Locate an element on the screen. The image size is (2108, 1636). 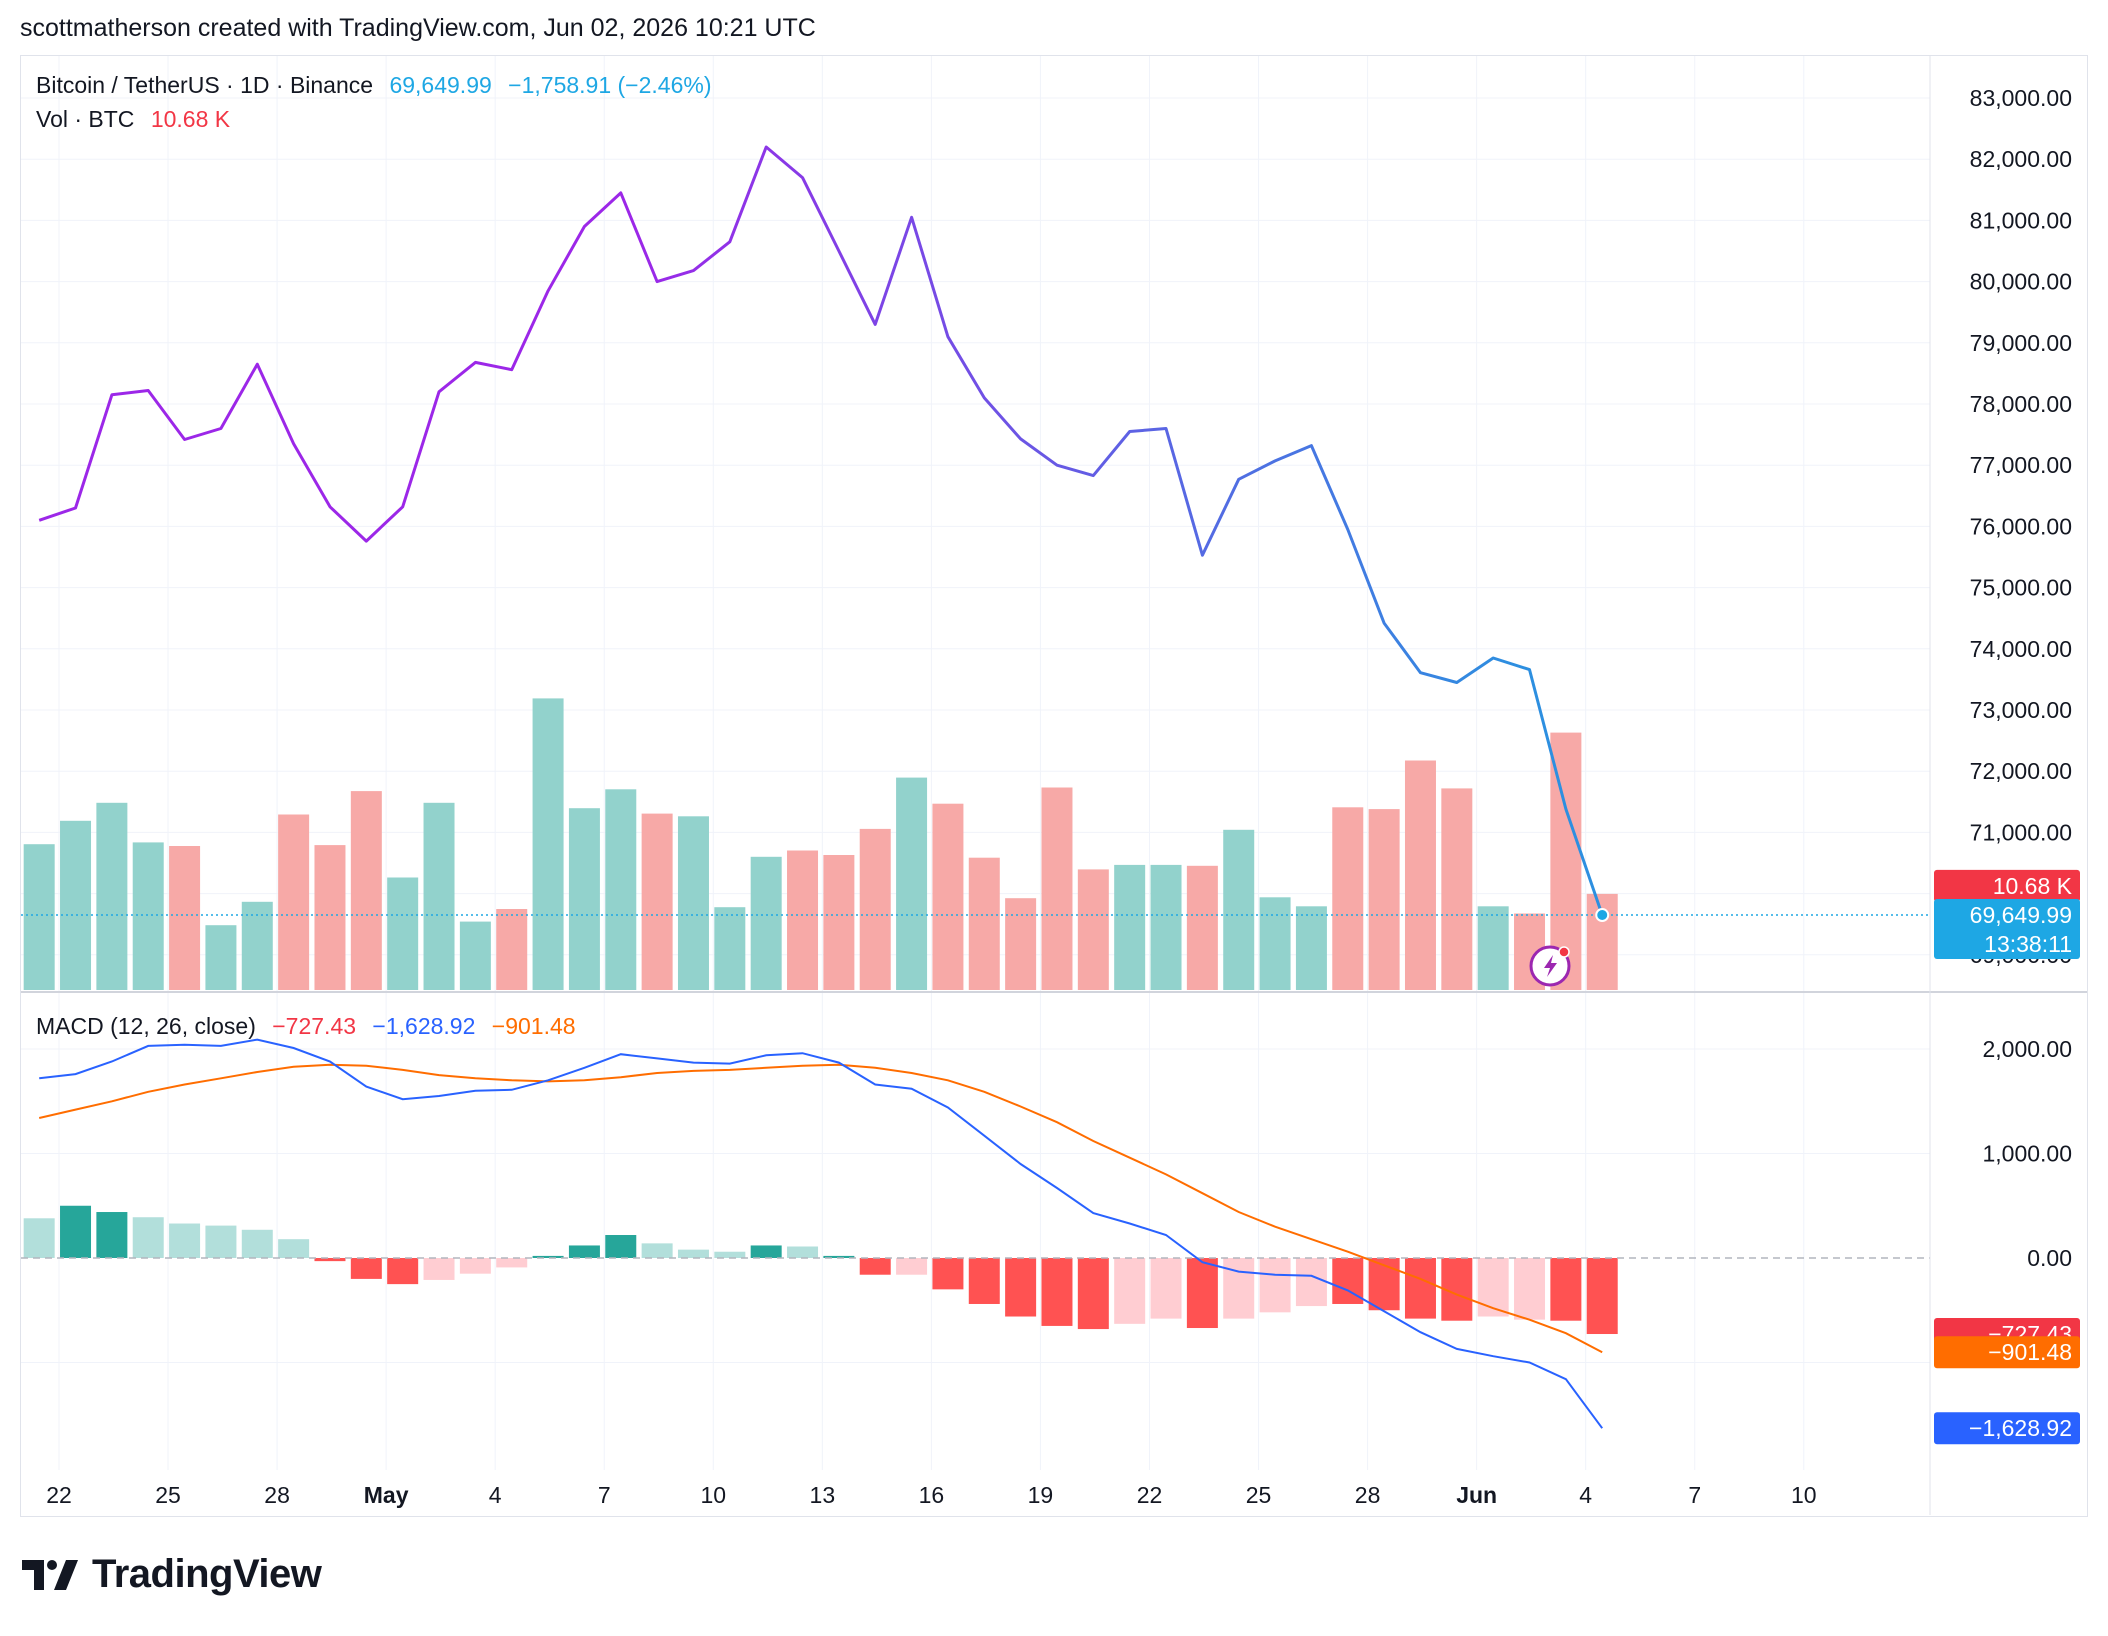
time-tick-label: 16 is located at coordinates (932, 1495).